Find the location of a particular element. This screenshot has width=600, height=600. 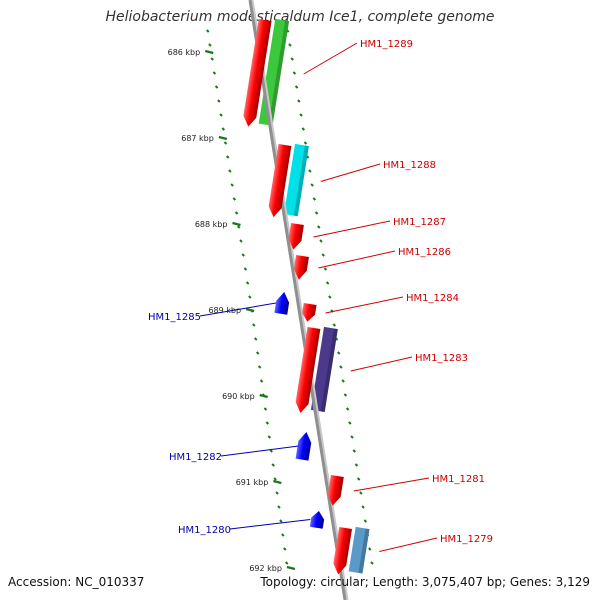

gene-label: HM1_1289 is located at coordinates (386, 44).